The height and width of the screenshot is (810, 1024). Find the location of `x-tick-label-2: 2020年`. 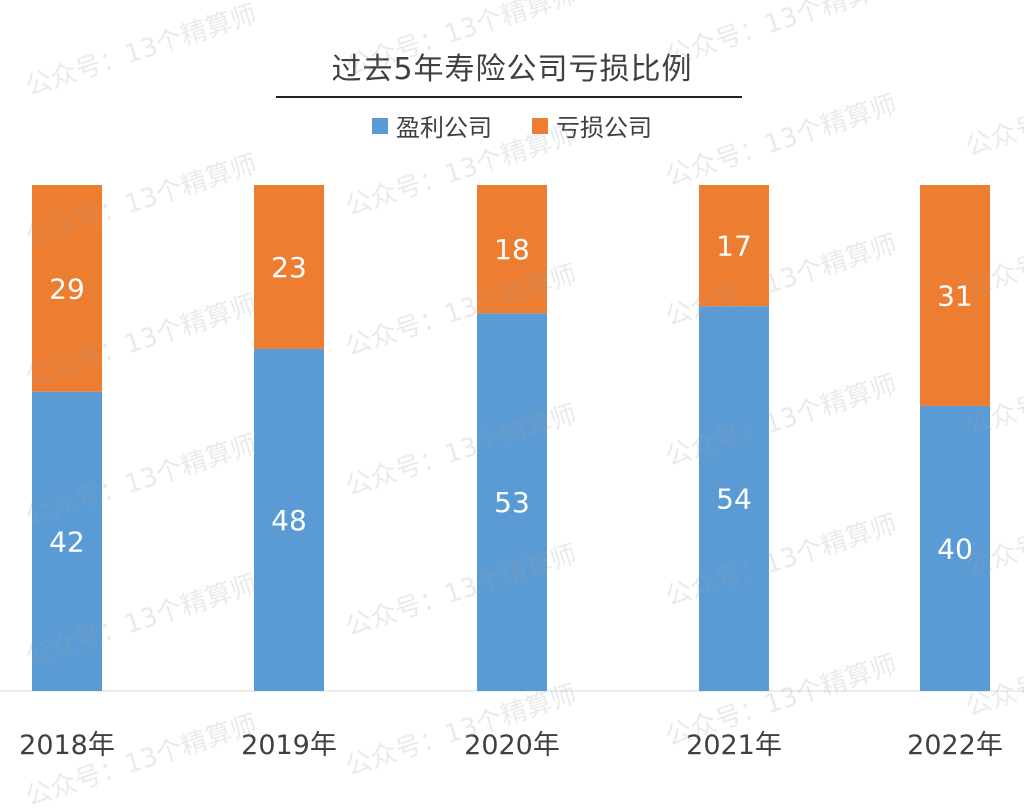

x-tick-label-2: 2020年 is located at coordinates (512, 745).